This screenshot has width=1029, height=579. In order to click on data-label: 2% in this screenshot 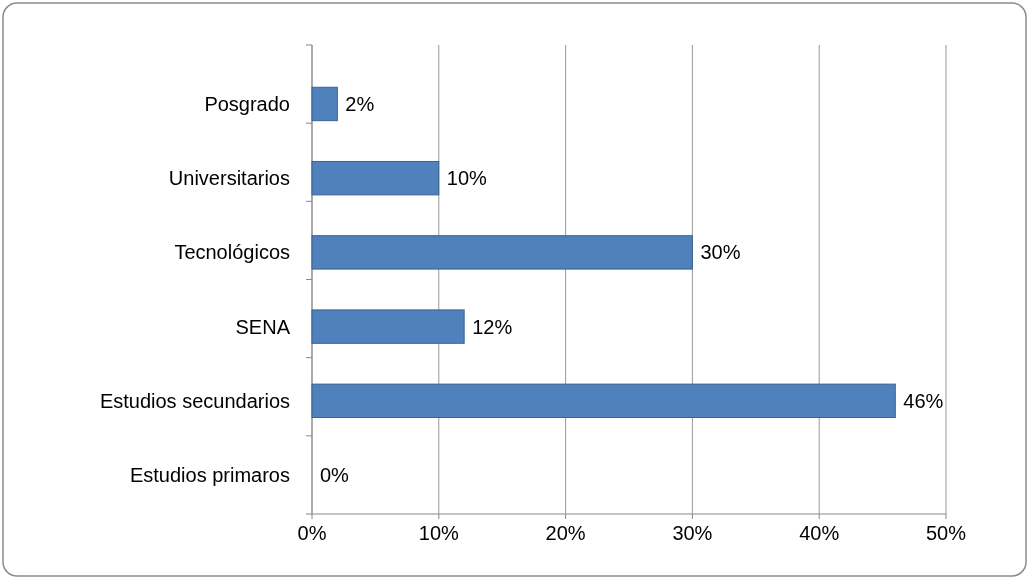, I will do `click(360, 103)`.